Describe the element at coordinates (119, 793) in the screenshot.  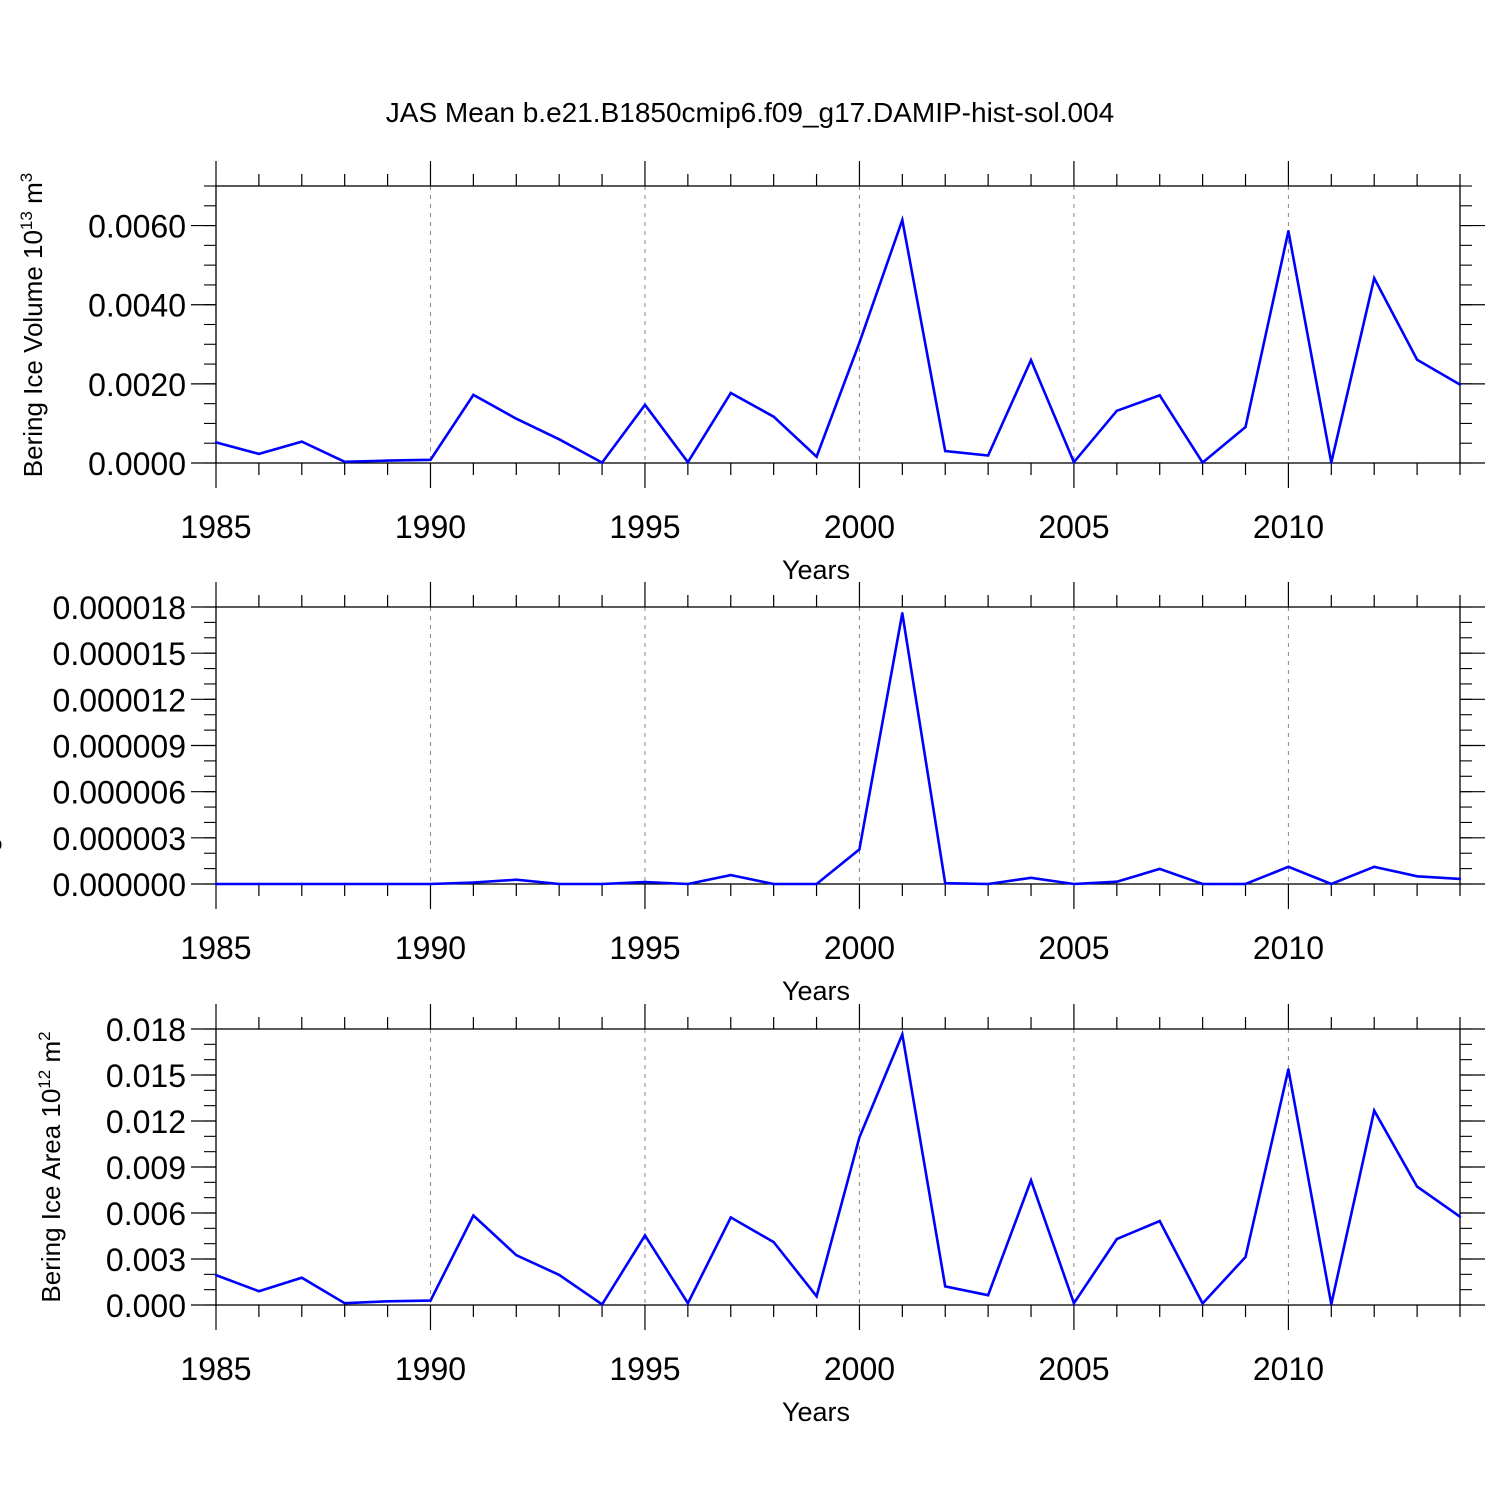
I see `y-tick-label: 0.000006` at that location.